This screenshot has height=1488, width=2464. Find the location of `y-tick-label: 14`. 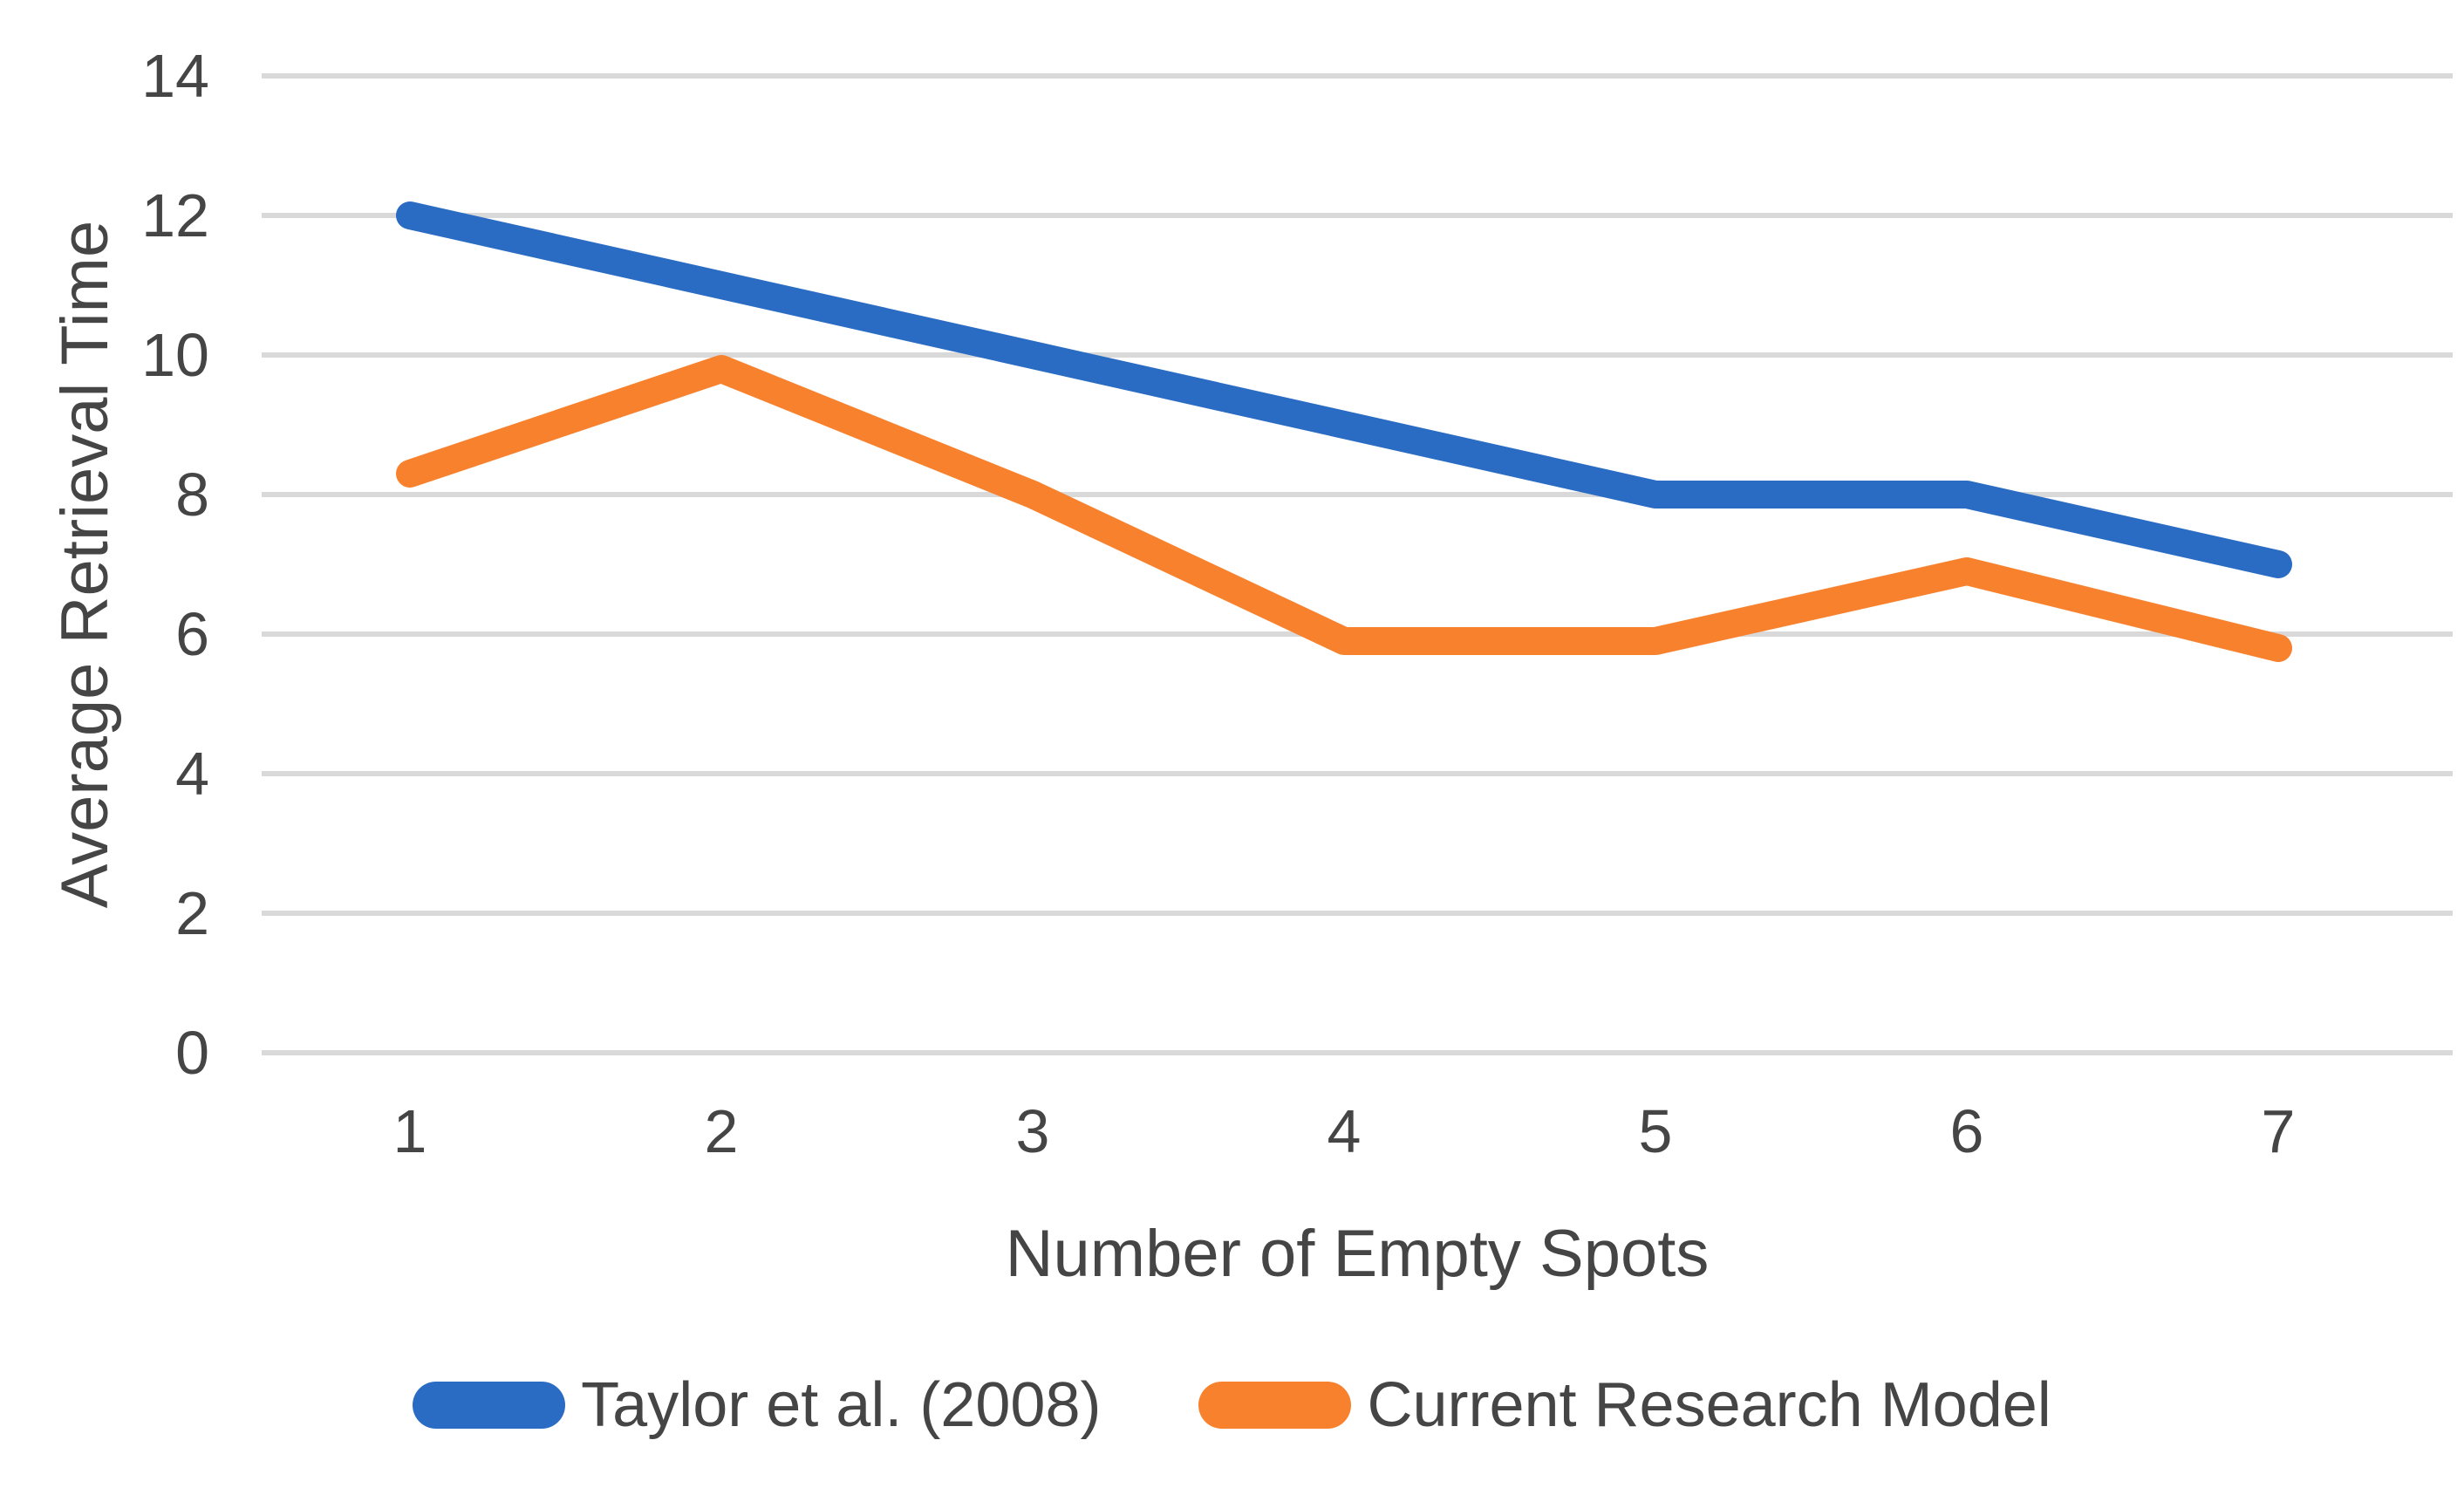

y-tick-label: 14 is located at coordinates (175, 76).